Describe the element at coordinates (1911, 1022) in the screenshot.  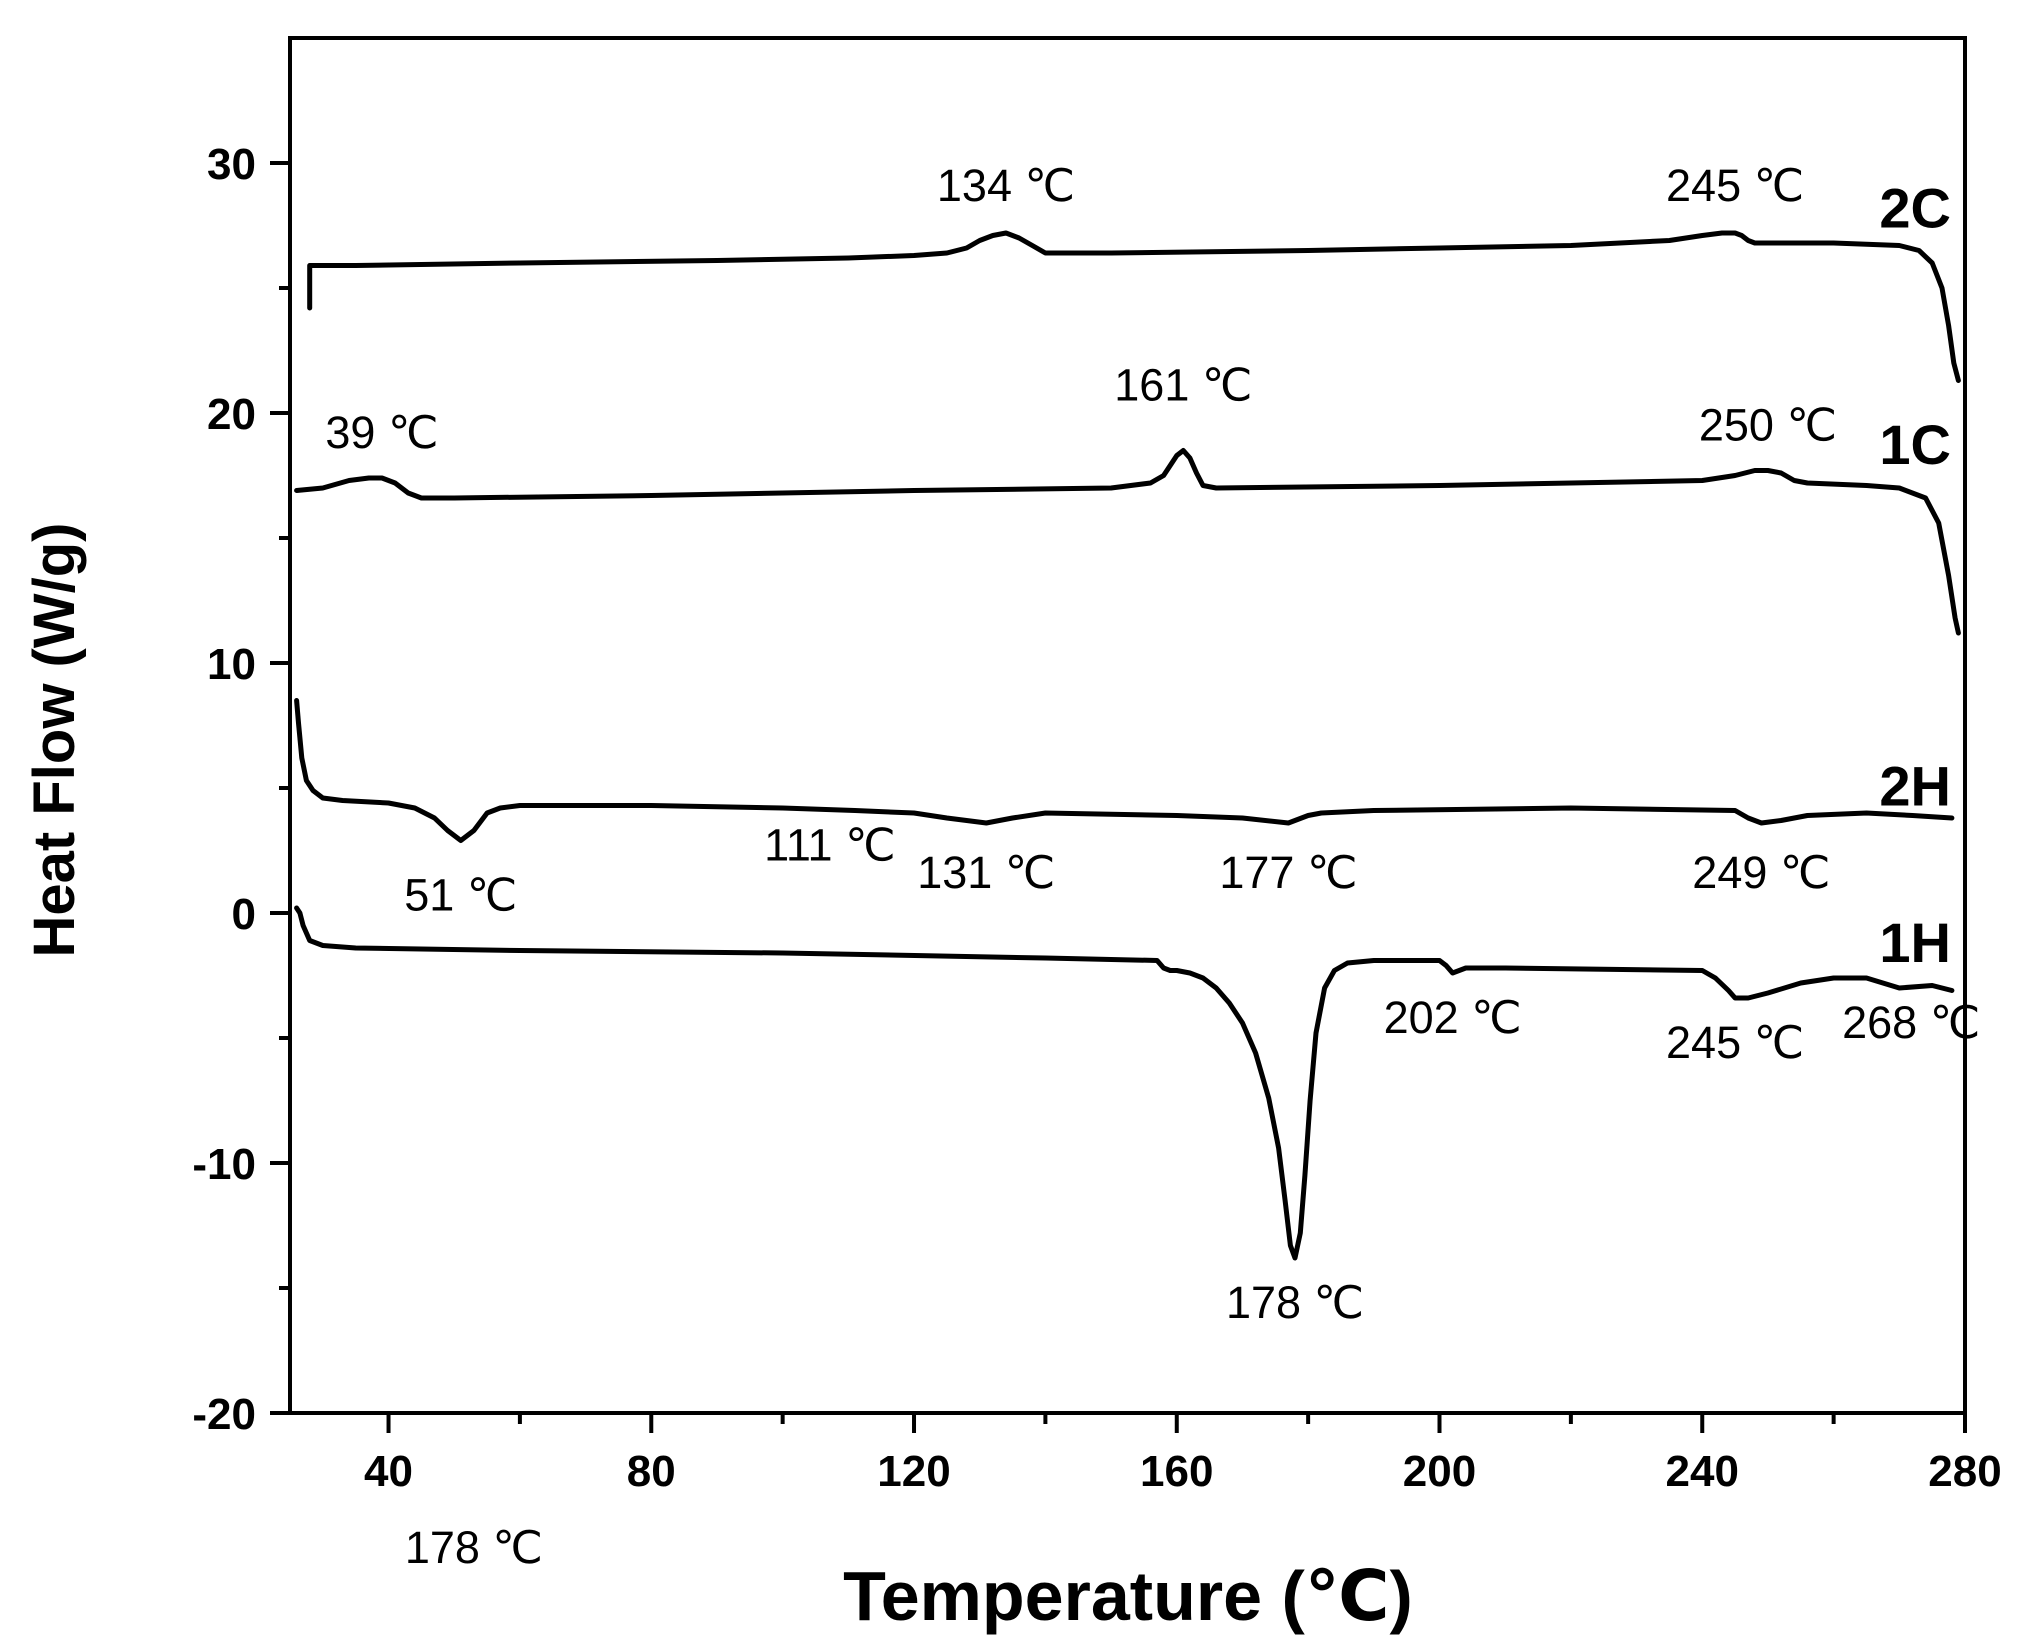
I see `peak-annotation: 268 ℃` at that location.